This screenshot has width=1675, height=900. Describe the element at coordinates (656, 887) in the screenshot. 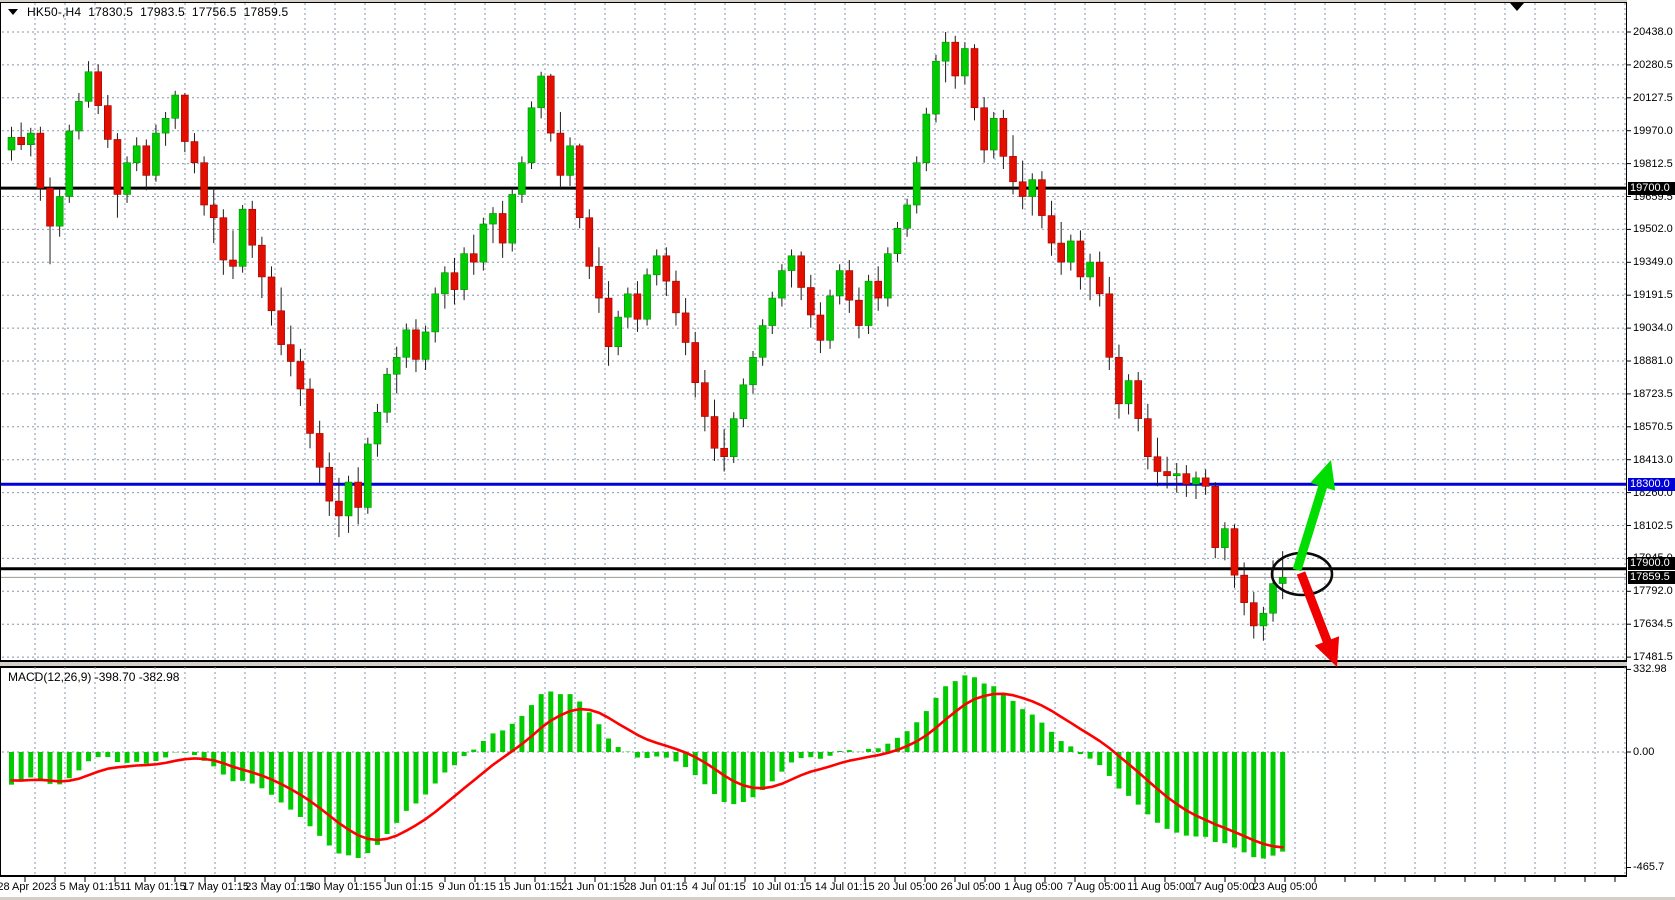

I see `time-axis-label: 28 Jun 01:15` at that location.